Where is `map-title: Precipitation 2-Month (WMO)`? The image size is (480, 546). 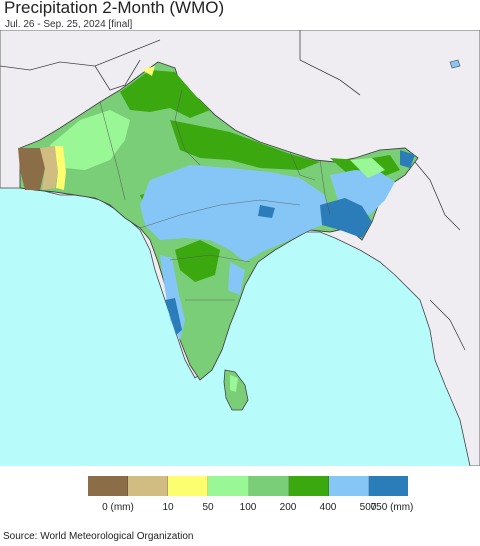 map-title: Precipitation 2-Month (WMO) is located at coordinates (114, 8).